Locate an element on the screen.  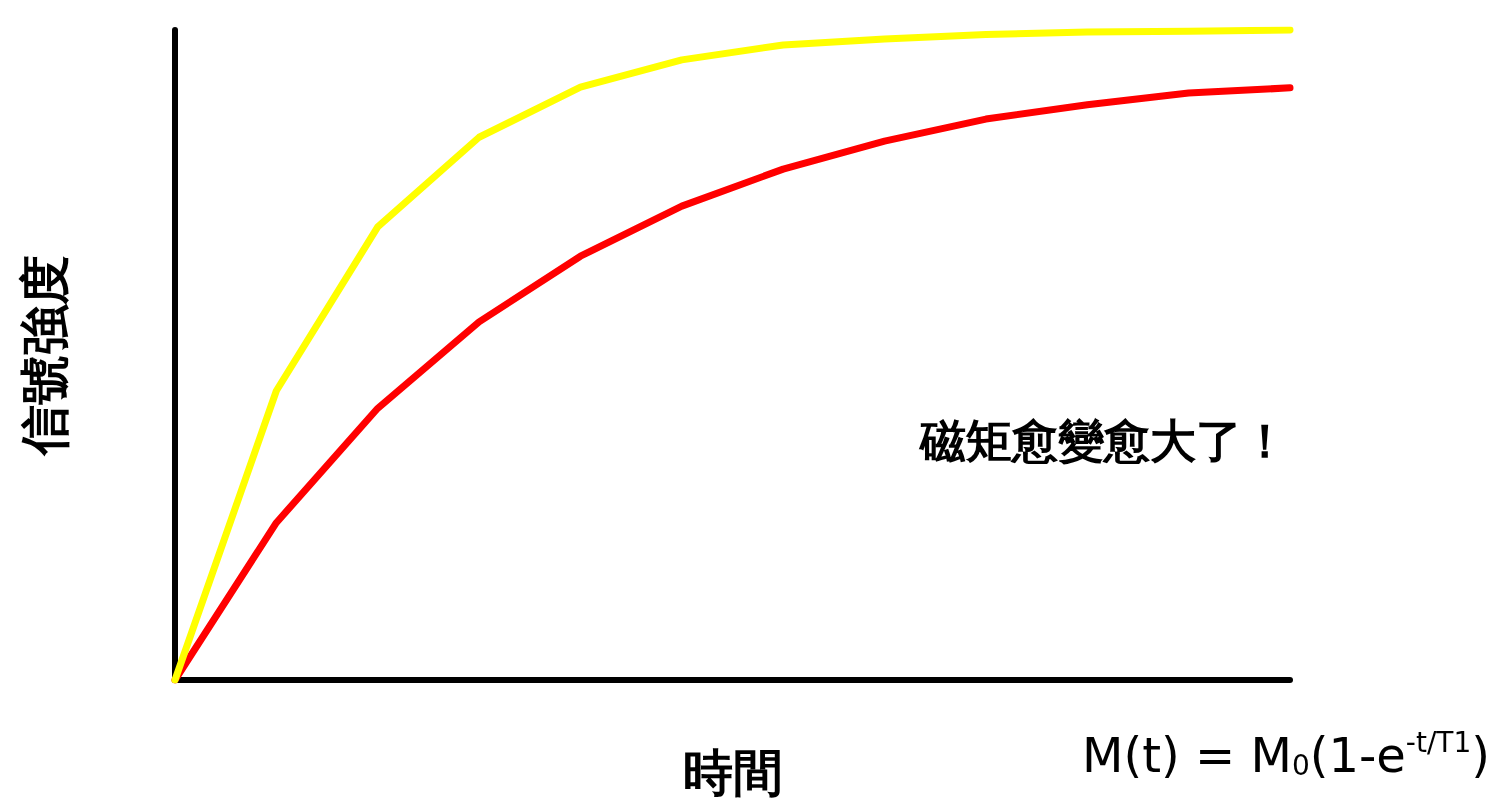
x-axis-title: 時間 is located at coordinates (732, 773).